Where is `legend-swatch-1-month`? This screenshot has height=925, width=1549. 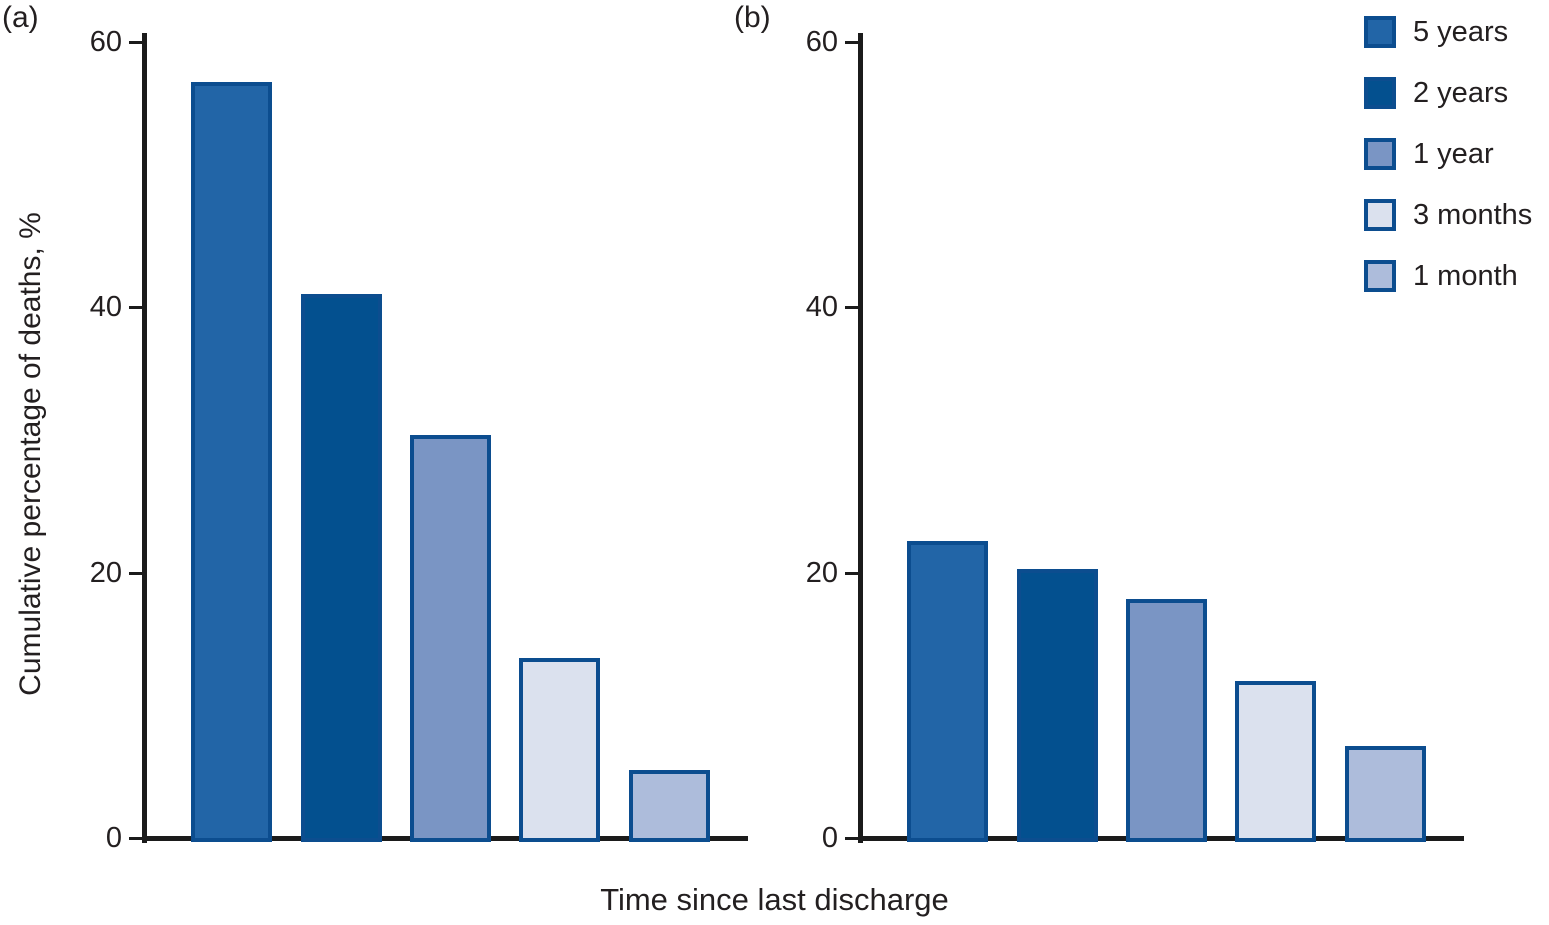 legend-swatch-1-month is located at coordinates (1380, 276).